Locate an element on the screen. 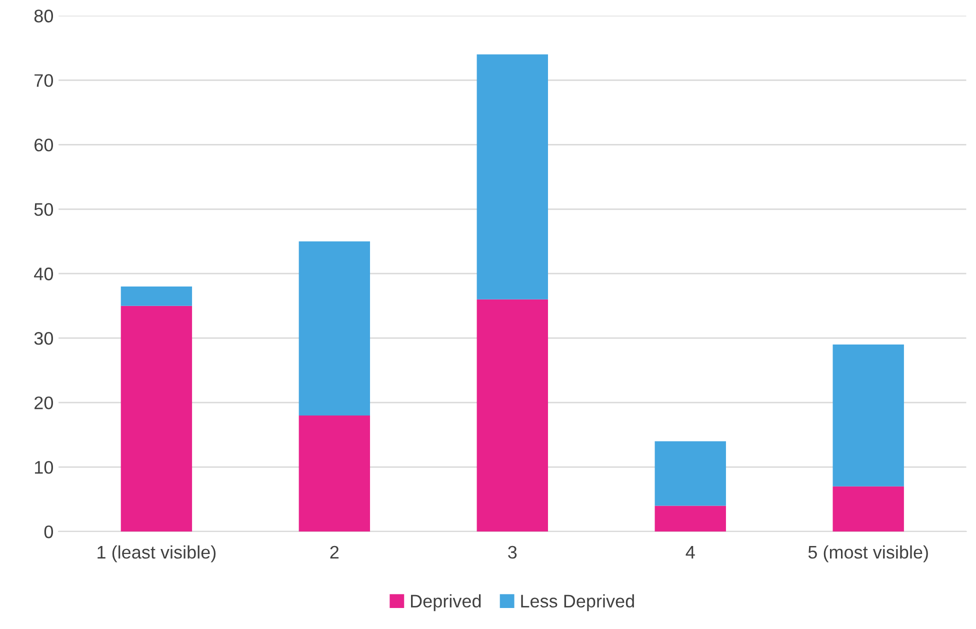 The height and width of the screenshot is (629, 976). y-tick-label: 60 is located at coordinates (43, 145).